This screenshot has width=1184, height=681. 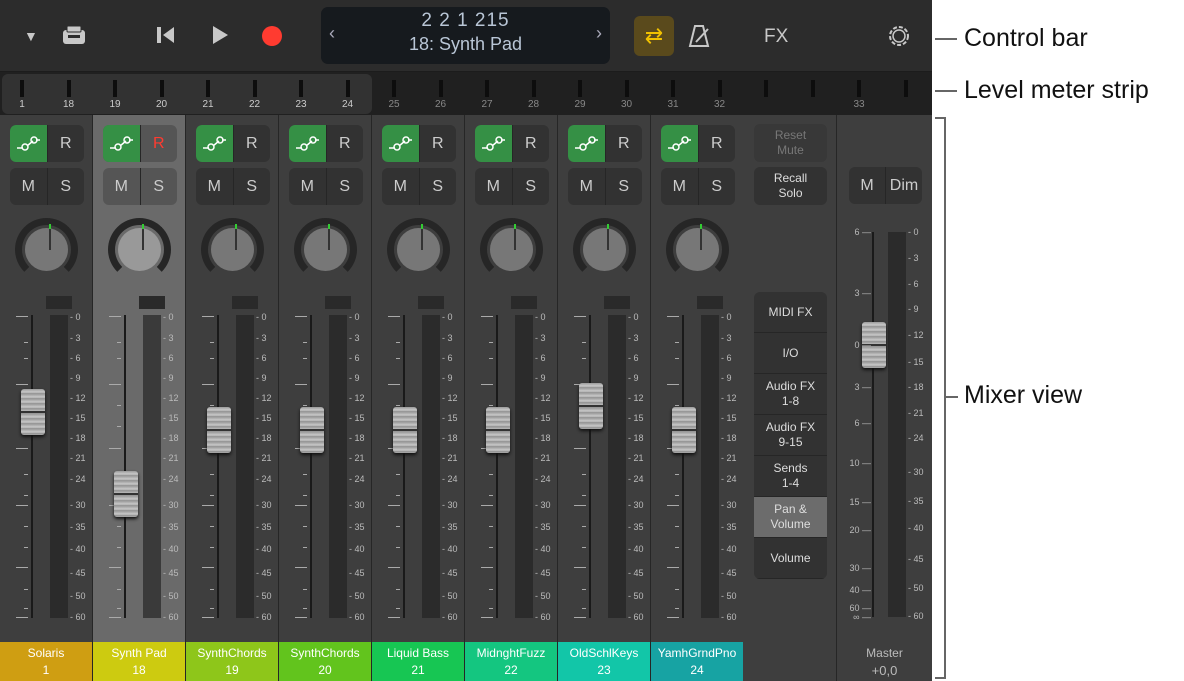 I want to click on channel-name-label: Liquid Bass 21, so click(x=418, y=661).